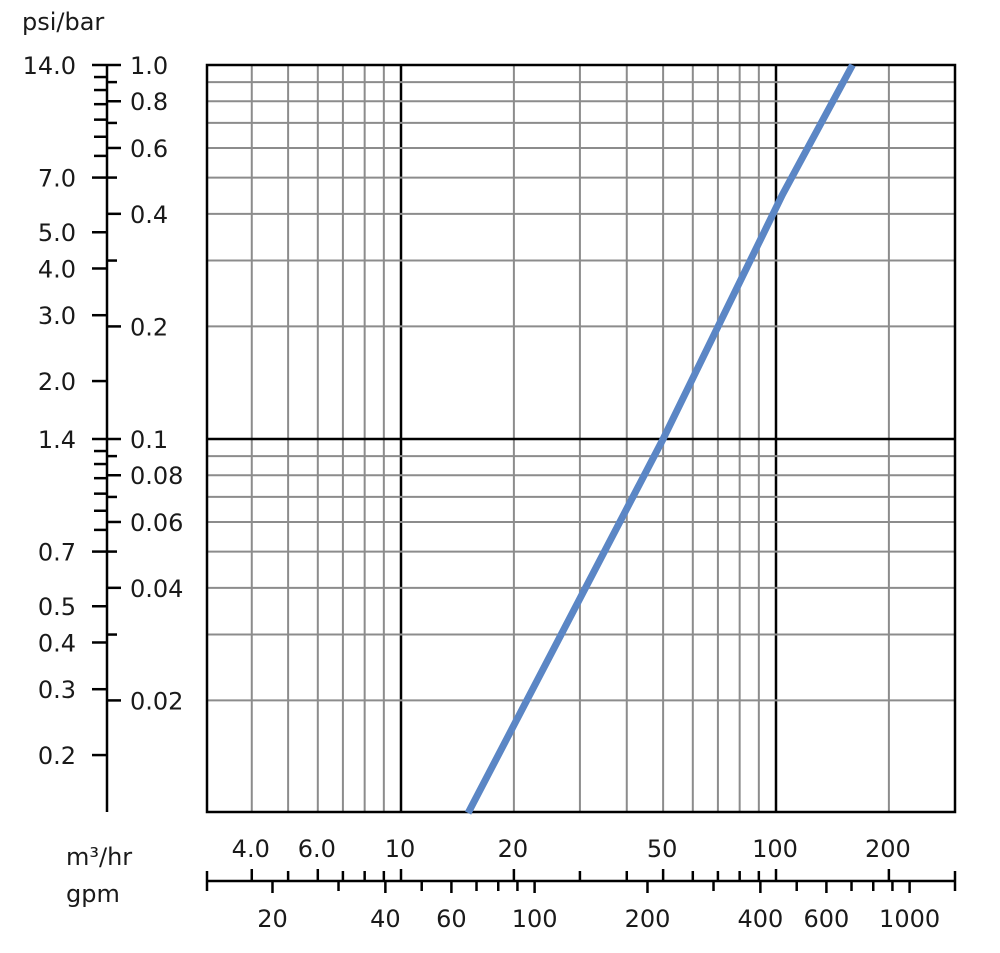 This screenshot has height=953, width=1000. Describe the element at coordinates (57, 440) in the screenshot. I see `y-tick-label-psi: 1.4` at that location.